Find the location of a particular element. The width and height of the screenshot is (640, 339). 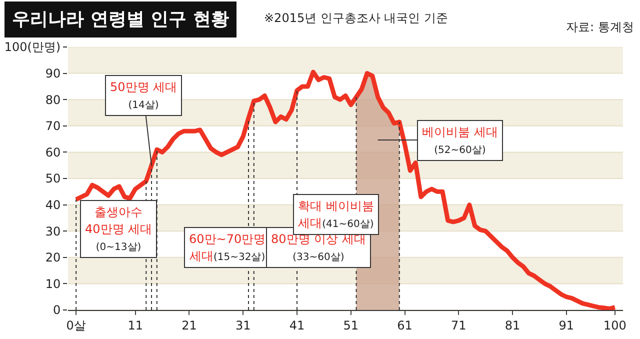

y-tick-label: 100(만명) is located at coordinates (32, 47).